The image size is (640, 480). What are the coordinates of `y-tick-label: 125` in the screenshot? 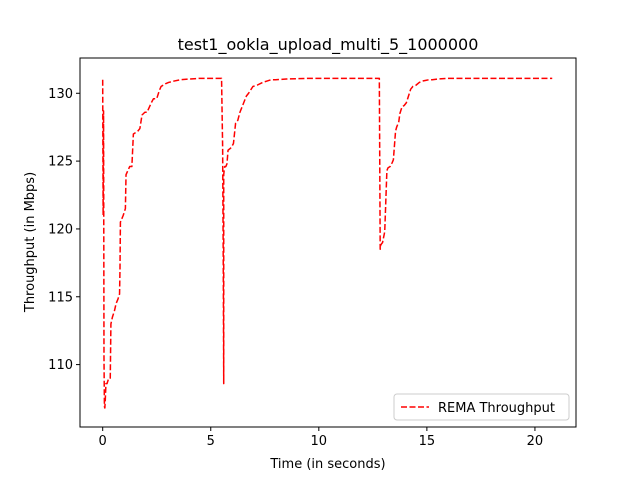 It's located at (60, 162).